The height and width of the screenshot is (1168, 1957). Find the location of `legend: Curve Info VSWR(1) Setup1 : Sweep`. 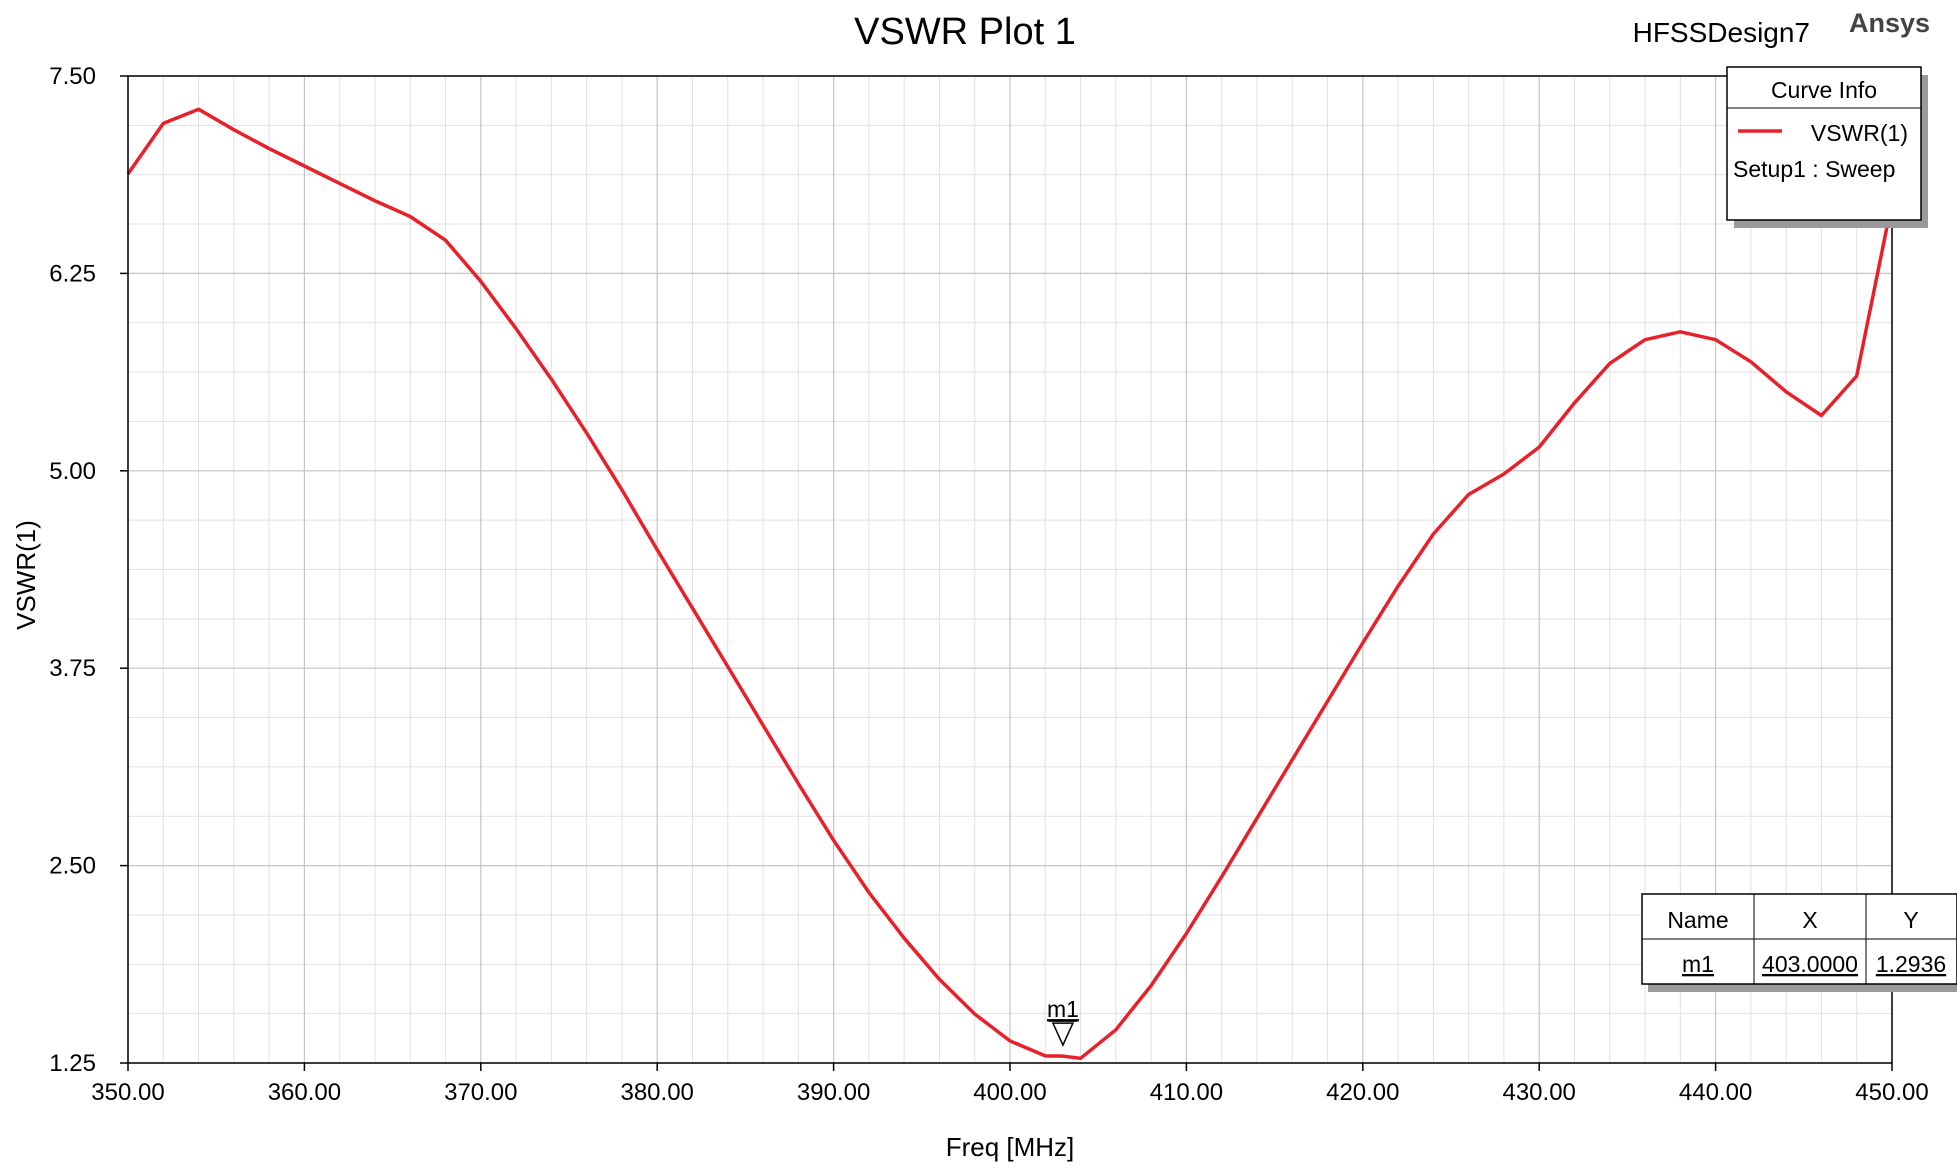

legend: Curve Info VSWR(1) Setup1 : Sweep is located at coordinates (1827, 147).